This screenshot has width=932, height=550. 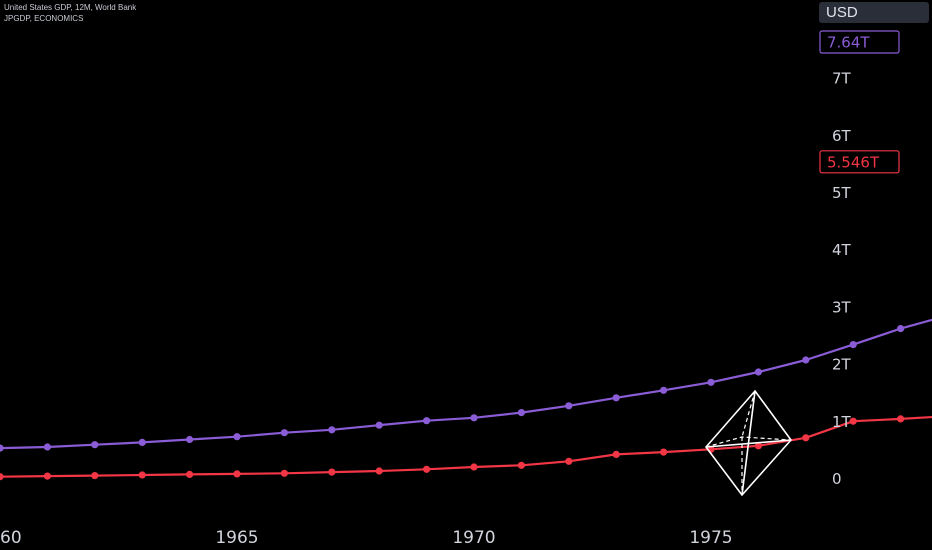 What do you see at coordinates (876, 536) in the screenshot?
I see `axis-corner-mask` at bounding box center [876, 536].